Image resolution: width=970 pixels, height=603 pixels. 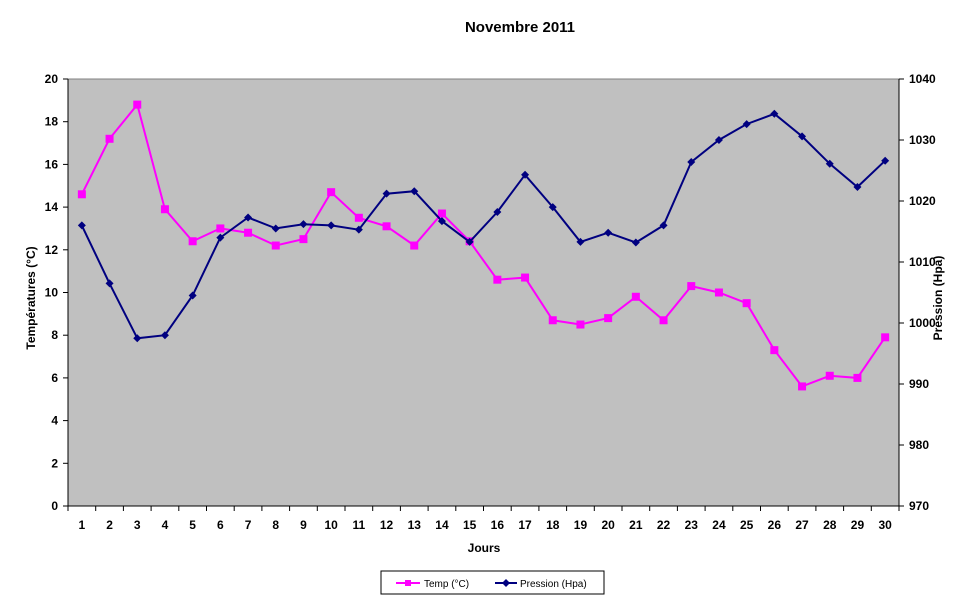 I want to click on x-tick-label: 6, so click(x=220, y=525).